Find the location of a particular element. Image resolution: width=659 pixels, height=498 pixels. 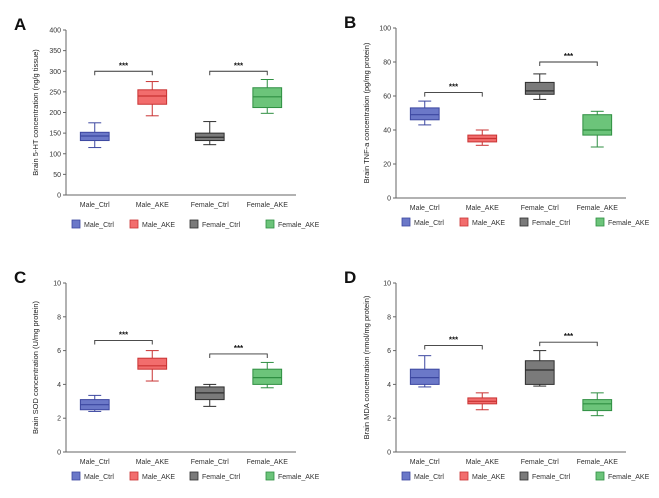

y-tick-label: 400 is located at coordinates (55, 31).